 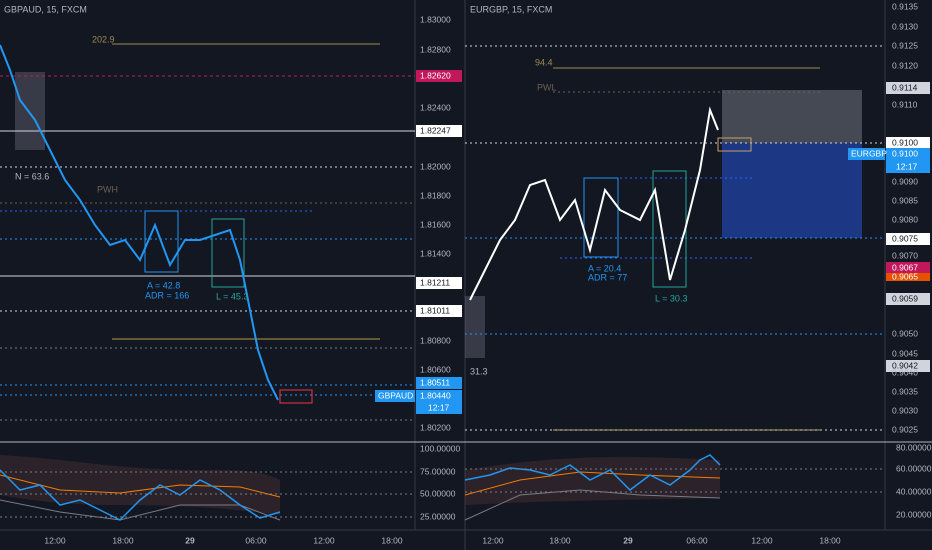 I want to click on price-tick: 0.9090, so click(x=905, y=181).